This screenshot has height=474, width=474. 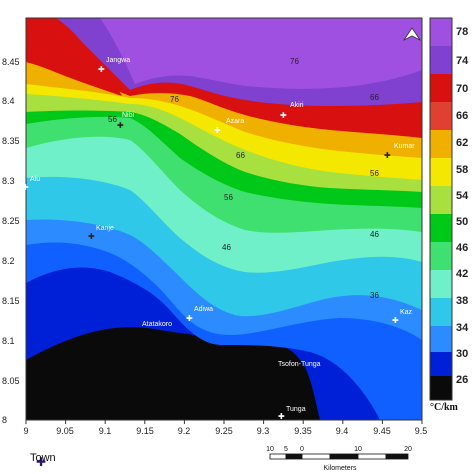 What do you see at coordinates (217, 130) in the screenshot?
I see `town-marker-azara: ✚` at bounding box center [217, 130].